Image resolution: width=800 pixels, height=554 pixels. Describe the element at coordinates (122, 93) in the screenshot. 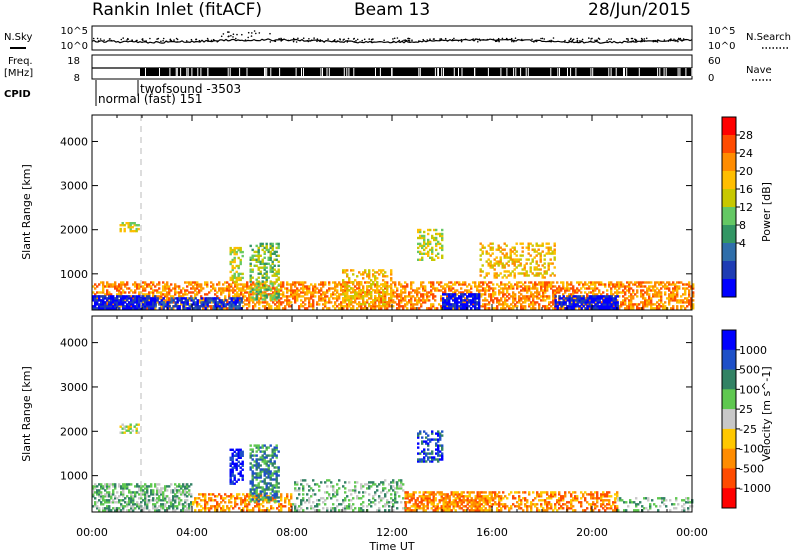

I see `cpid-strip: CPID normal (fast) 151 twofsound -3503` at that location.